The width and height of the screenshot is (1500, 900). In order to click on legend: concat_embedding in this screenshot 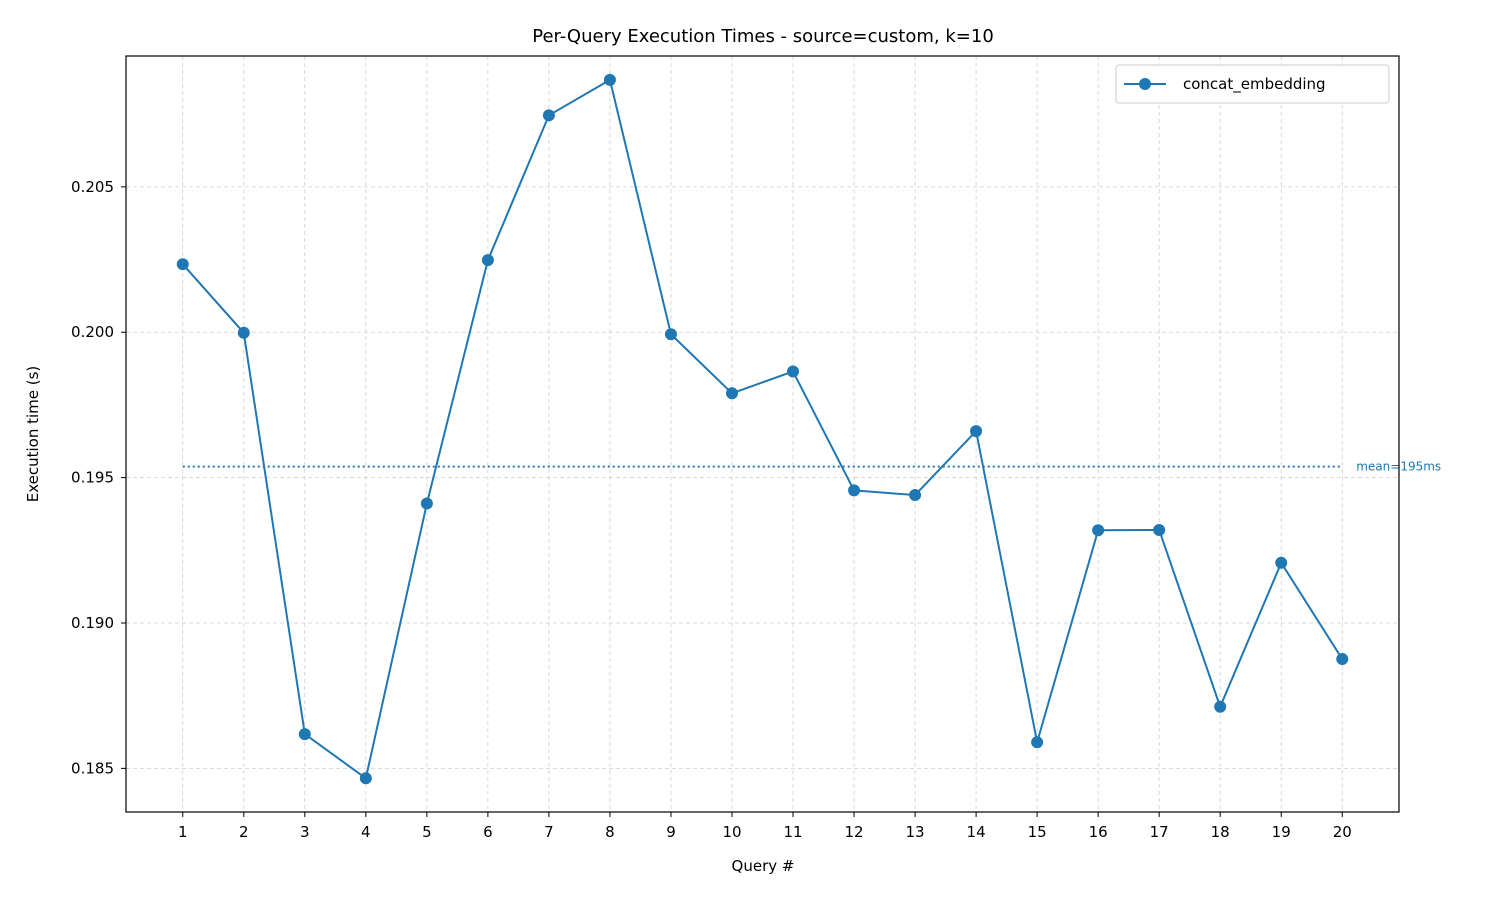, I will do `click(1252, 84)`.